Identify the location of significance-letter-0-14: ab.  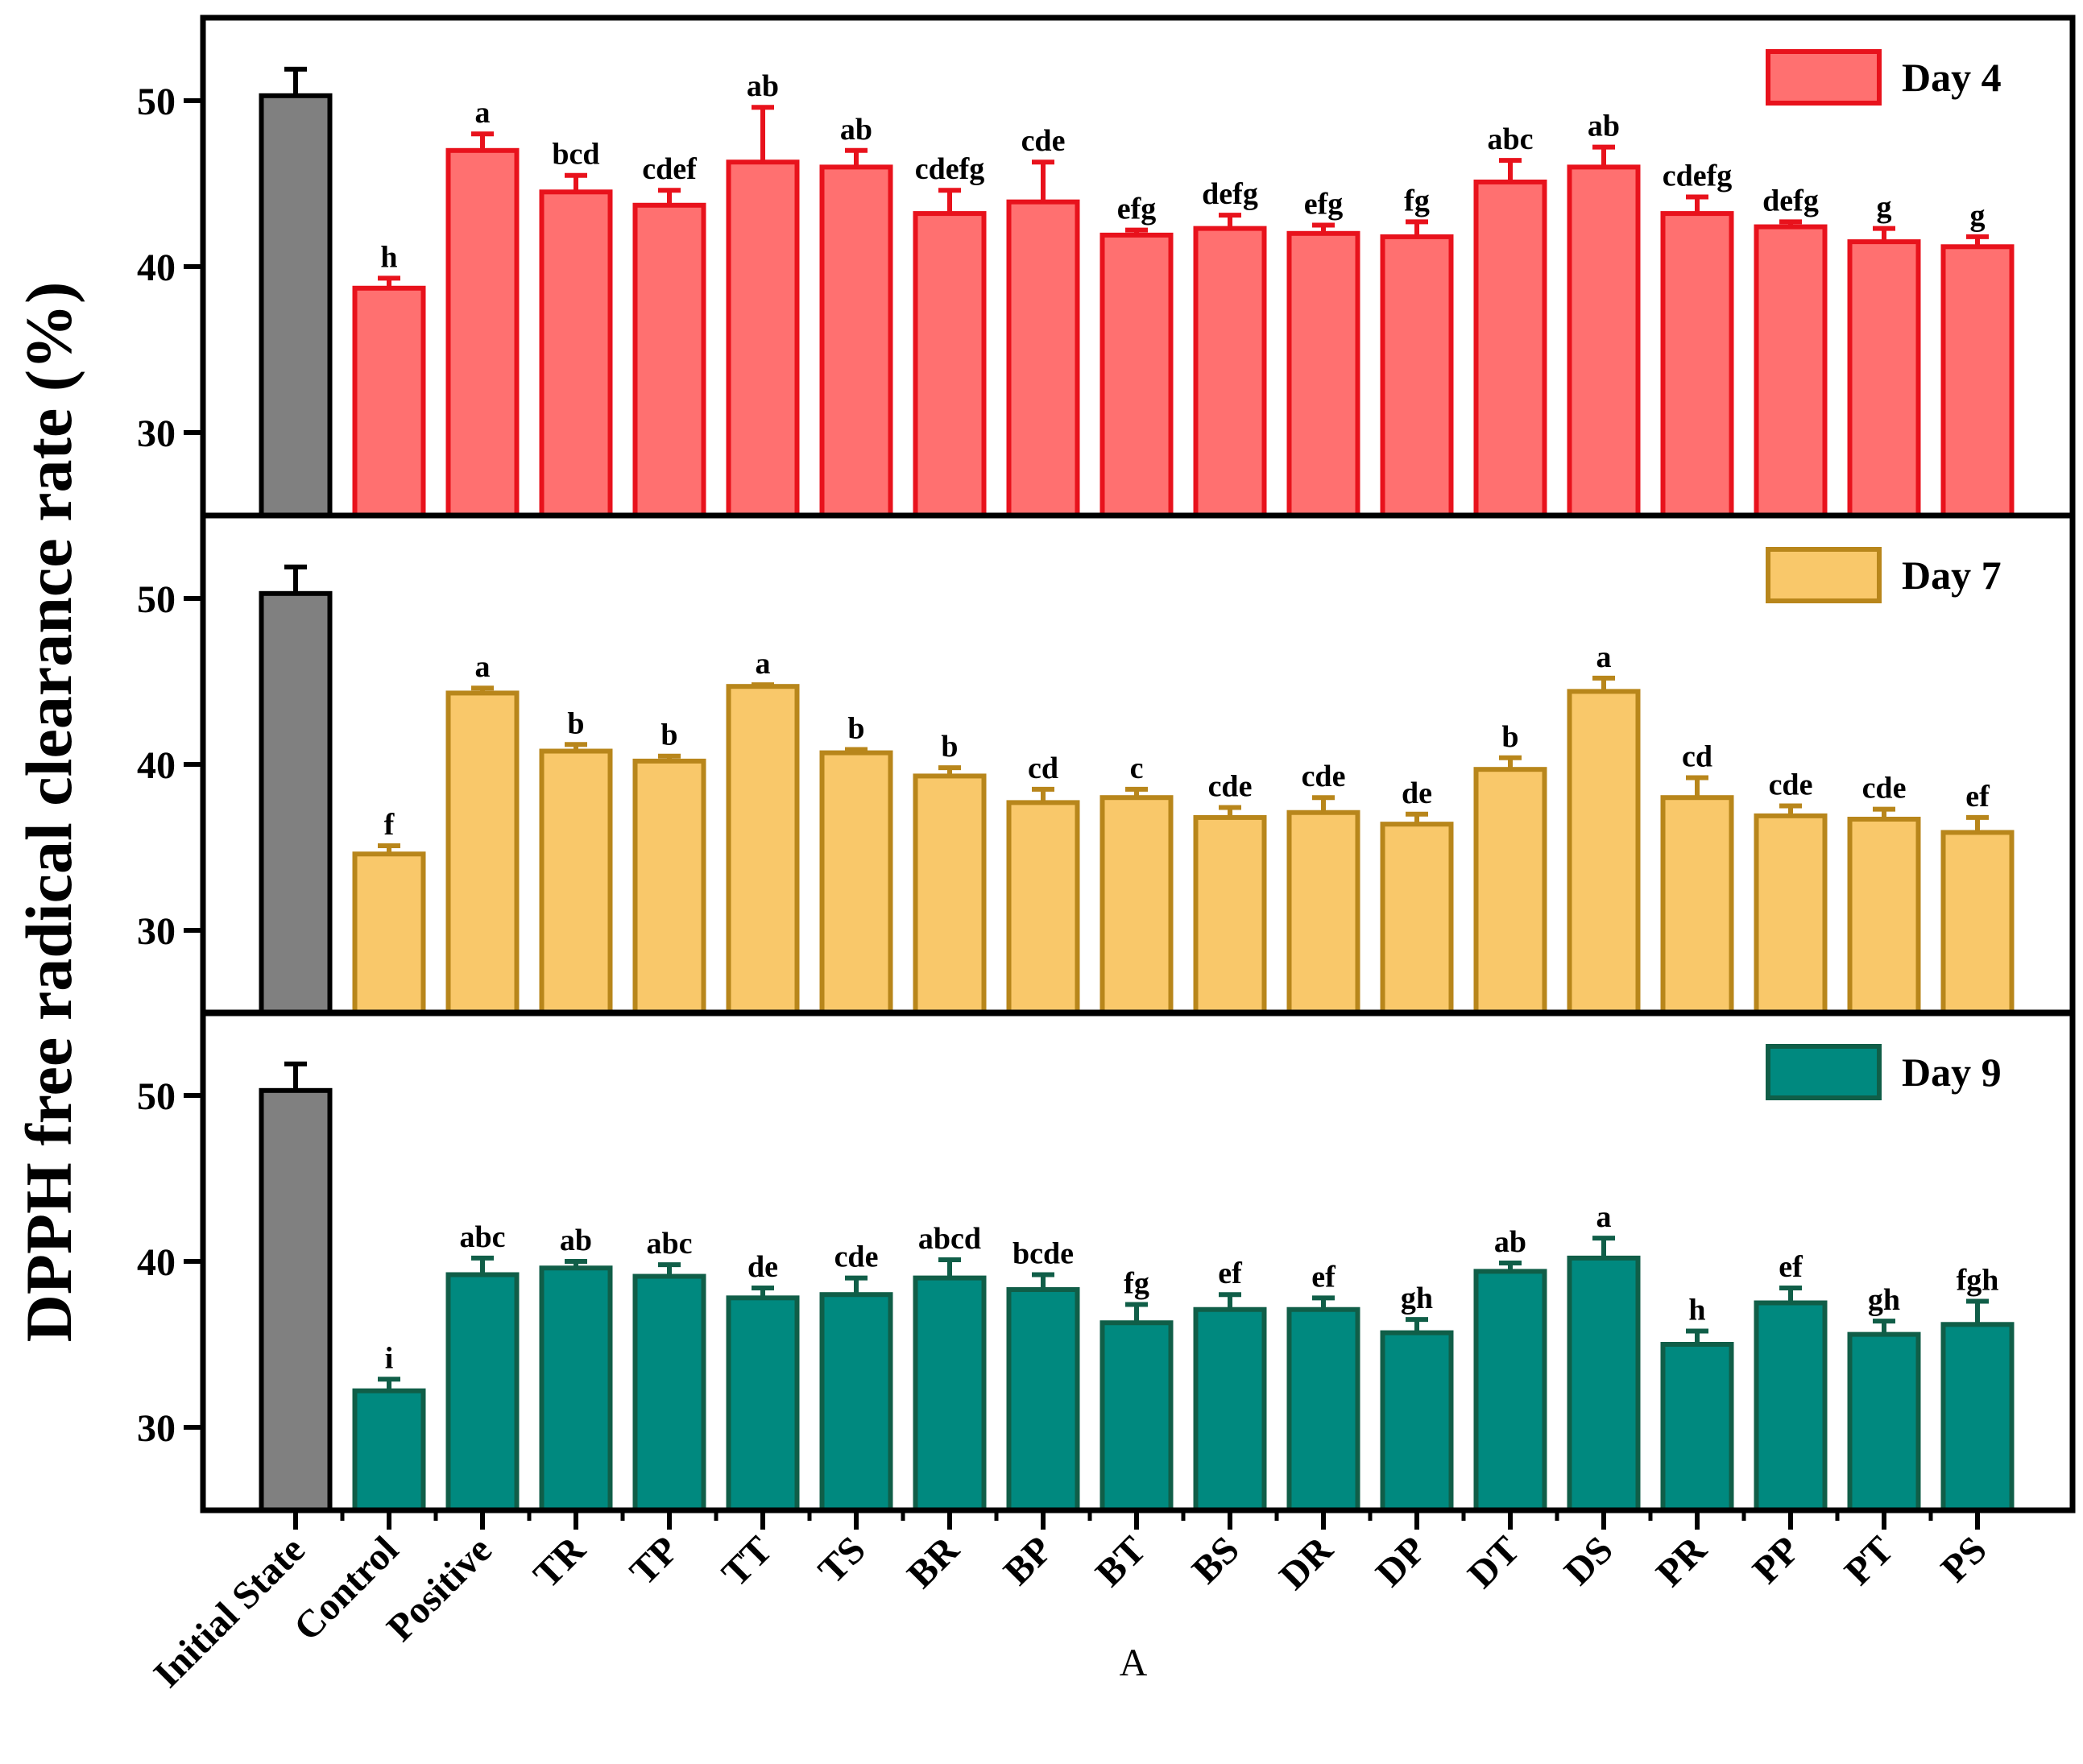
(1604, 126).